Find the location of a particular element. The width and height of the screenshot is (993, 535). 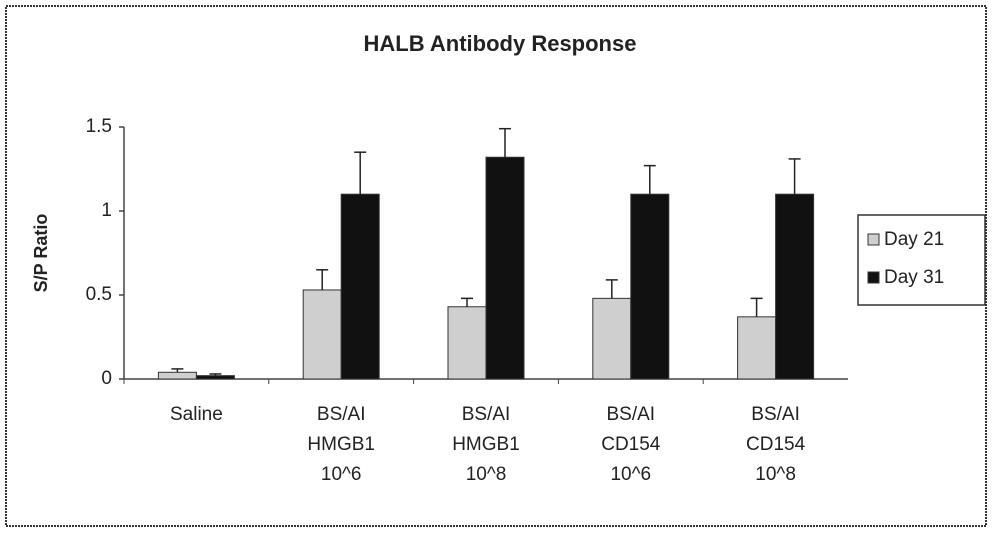

legend-label: Day 21 is located at coordinates (914, 239).